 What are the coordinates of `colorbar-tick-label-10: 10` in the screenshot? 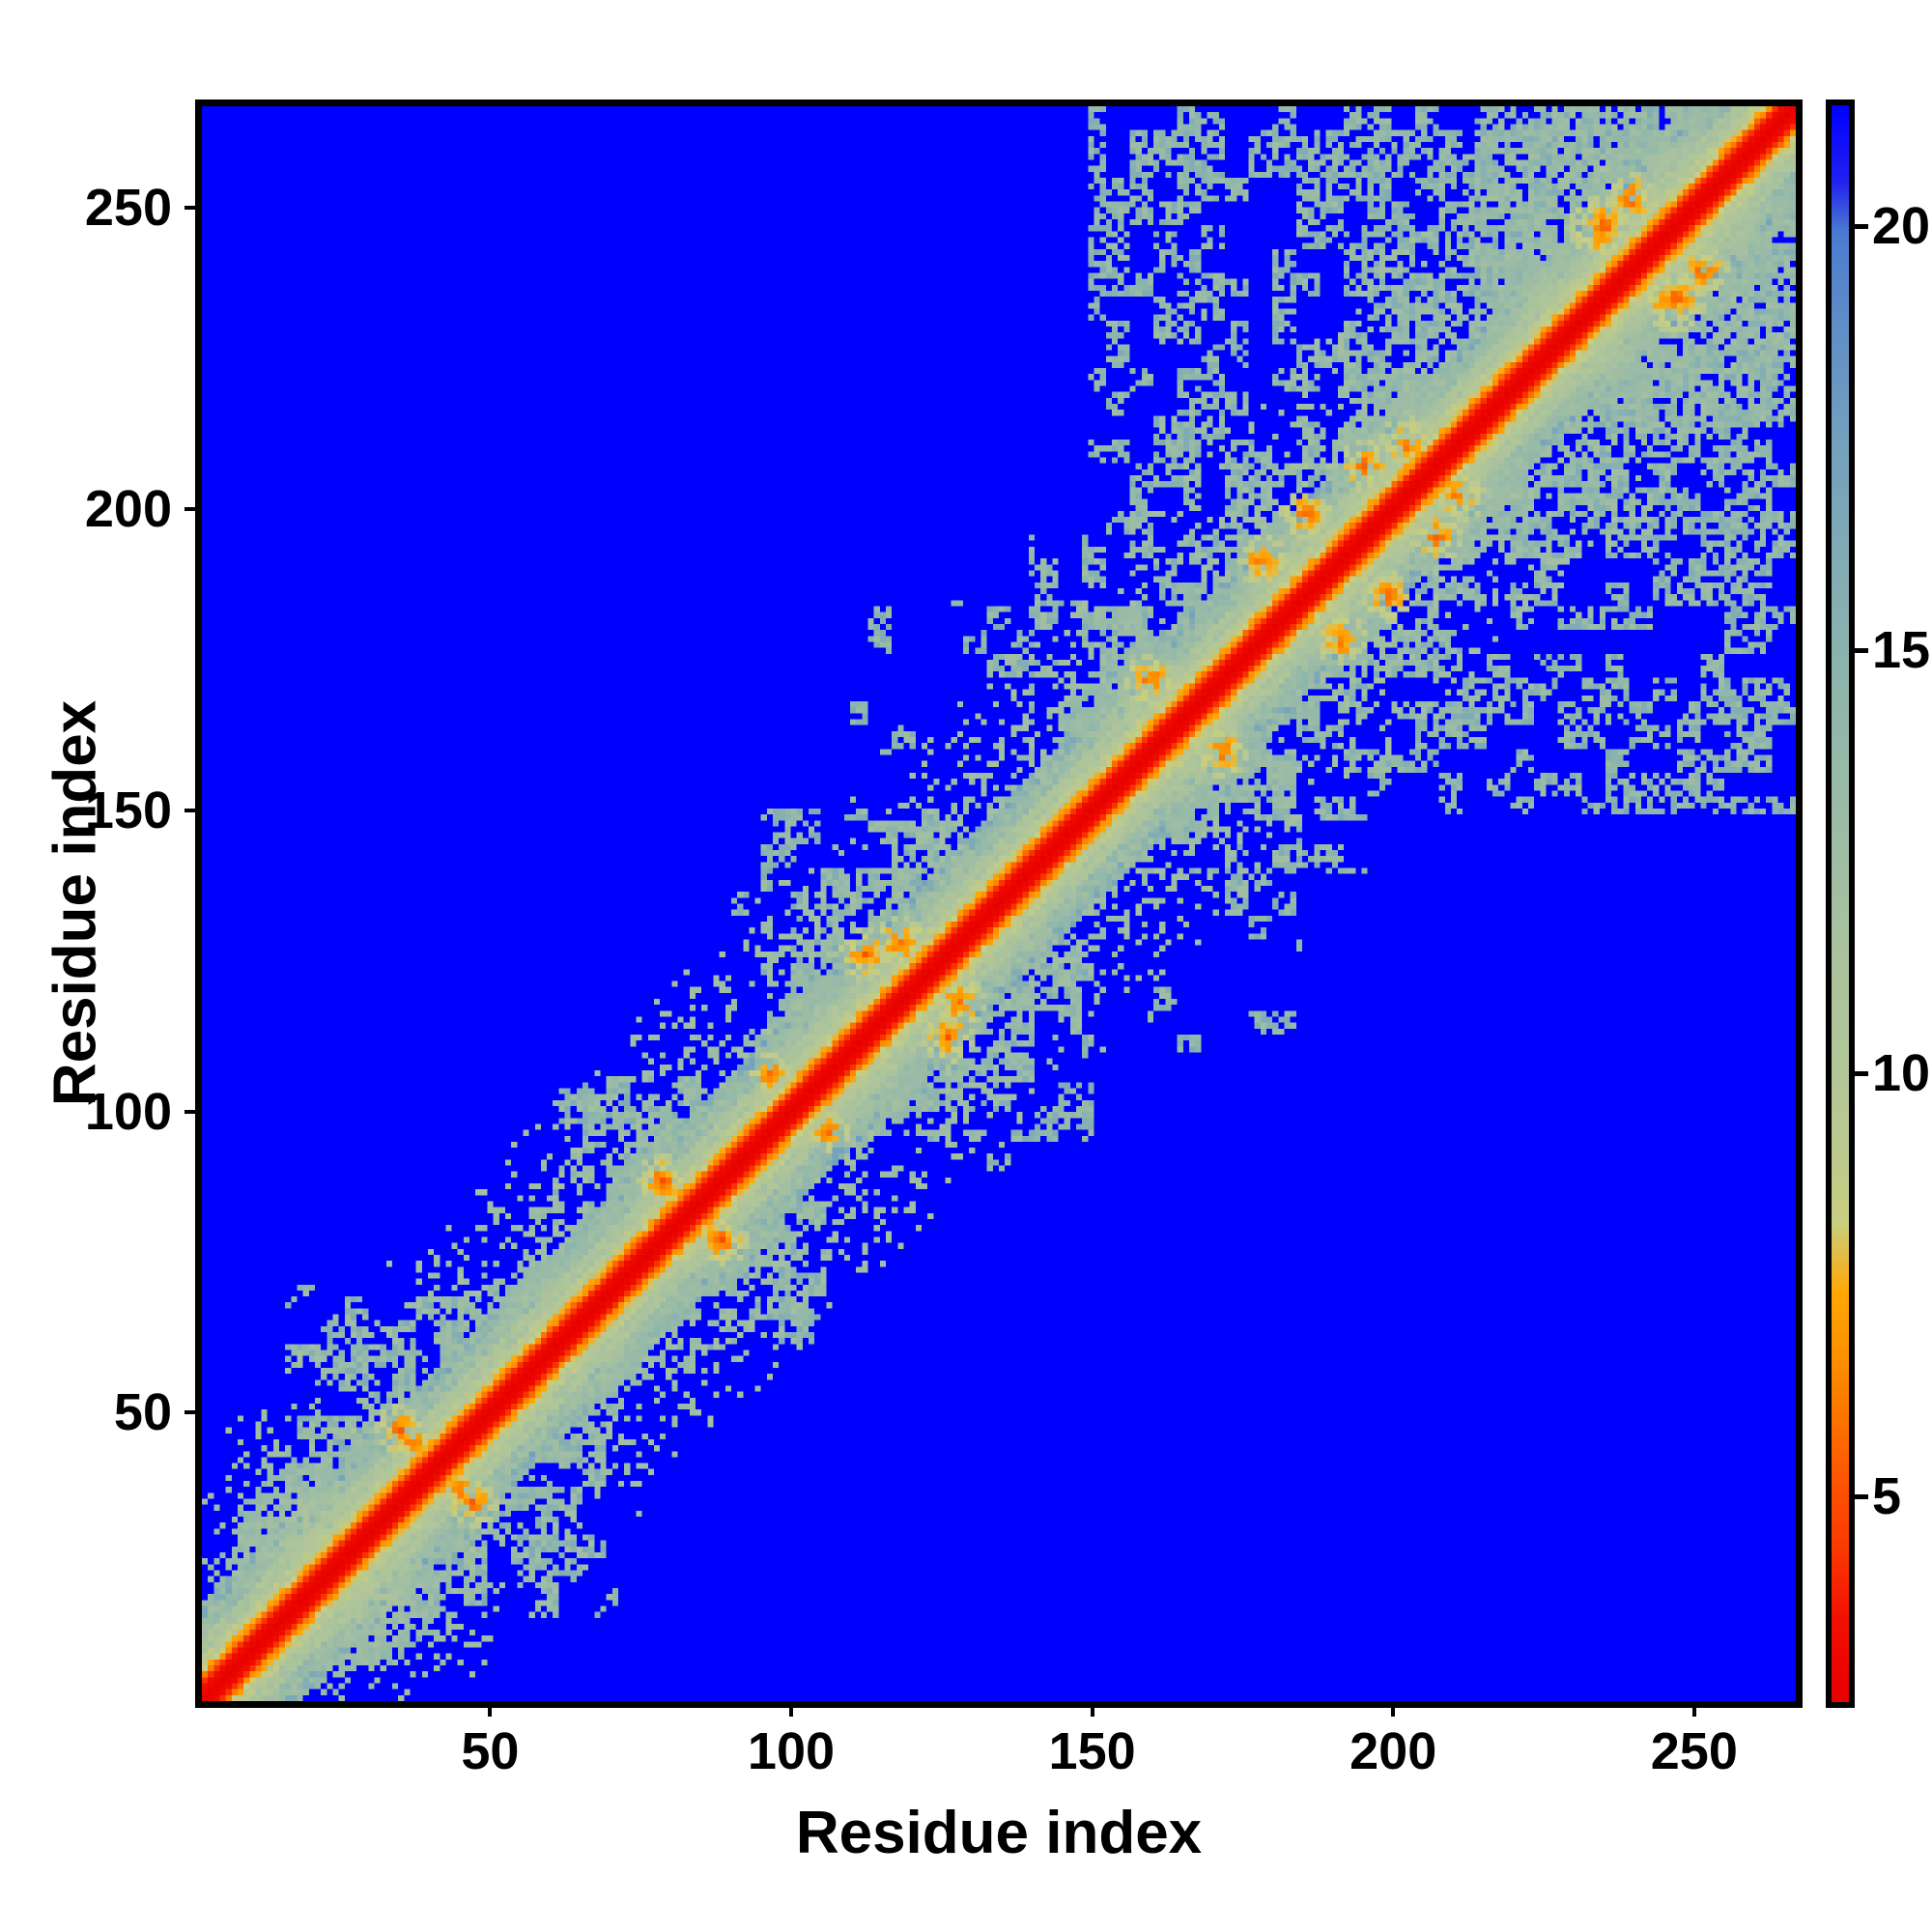 It's located at (1901, 1072).